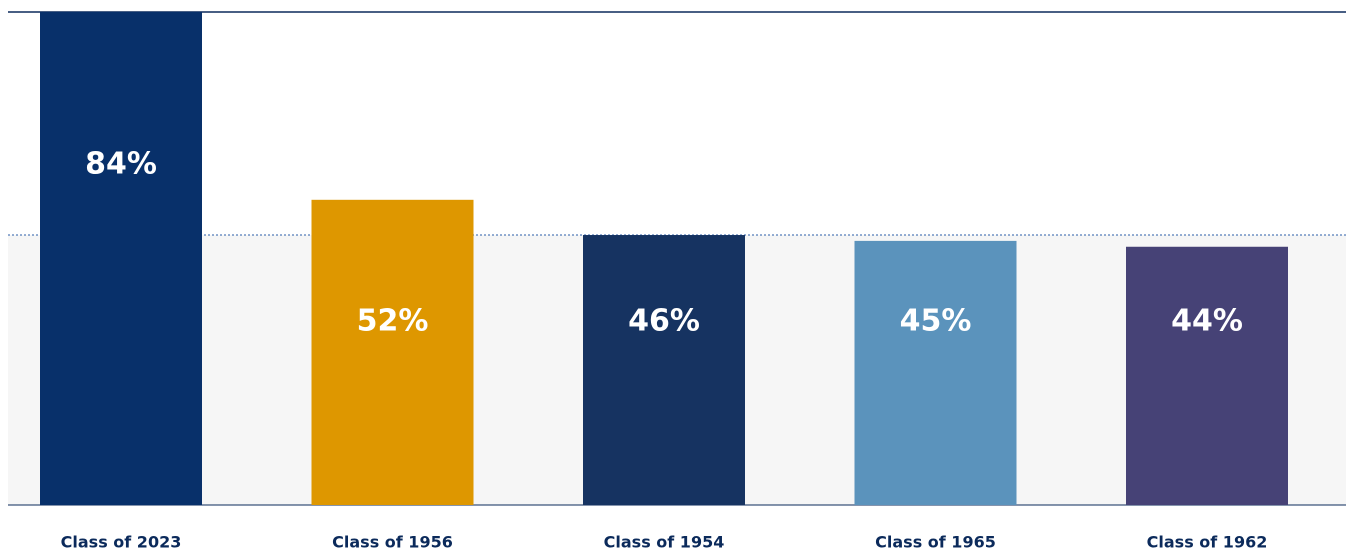  What do you see at coordinates (935, 541) in the screenshot?
I see `x-tick-label: Class of 1965` at bounding box center [935, 541].